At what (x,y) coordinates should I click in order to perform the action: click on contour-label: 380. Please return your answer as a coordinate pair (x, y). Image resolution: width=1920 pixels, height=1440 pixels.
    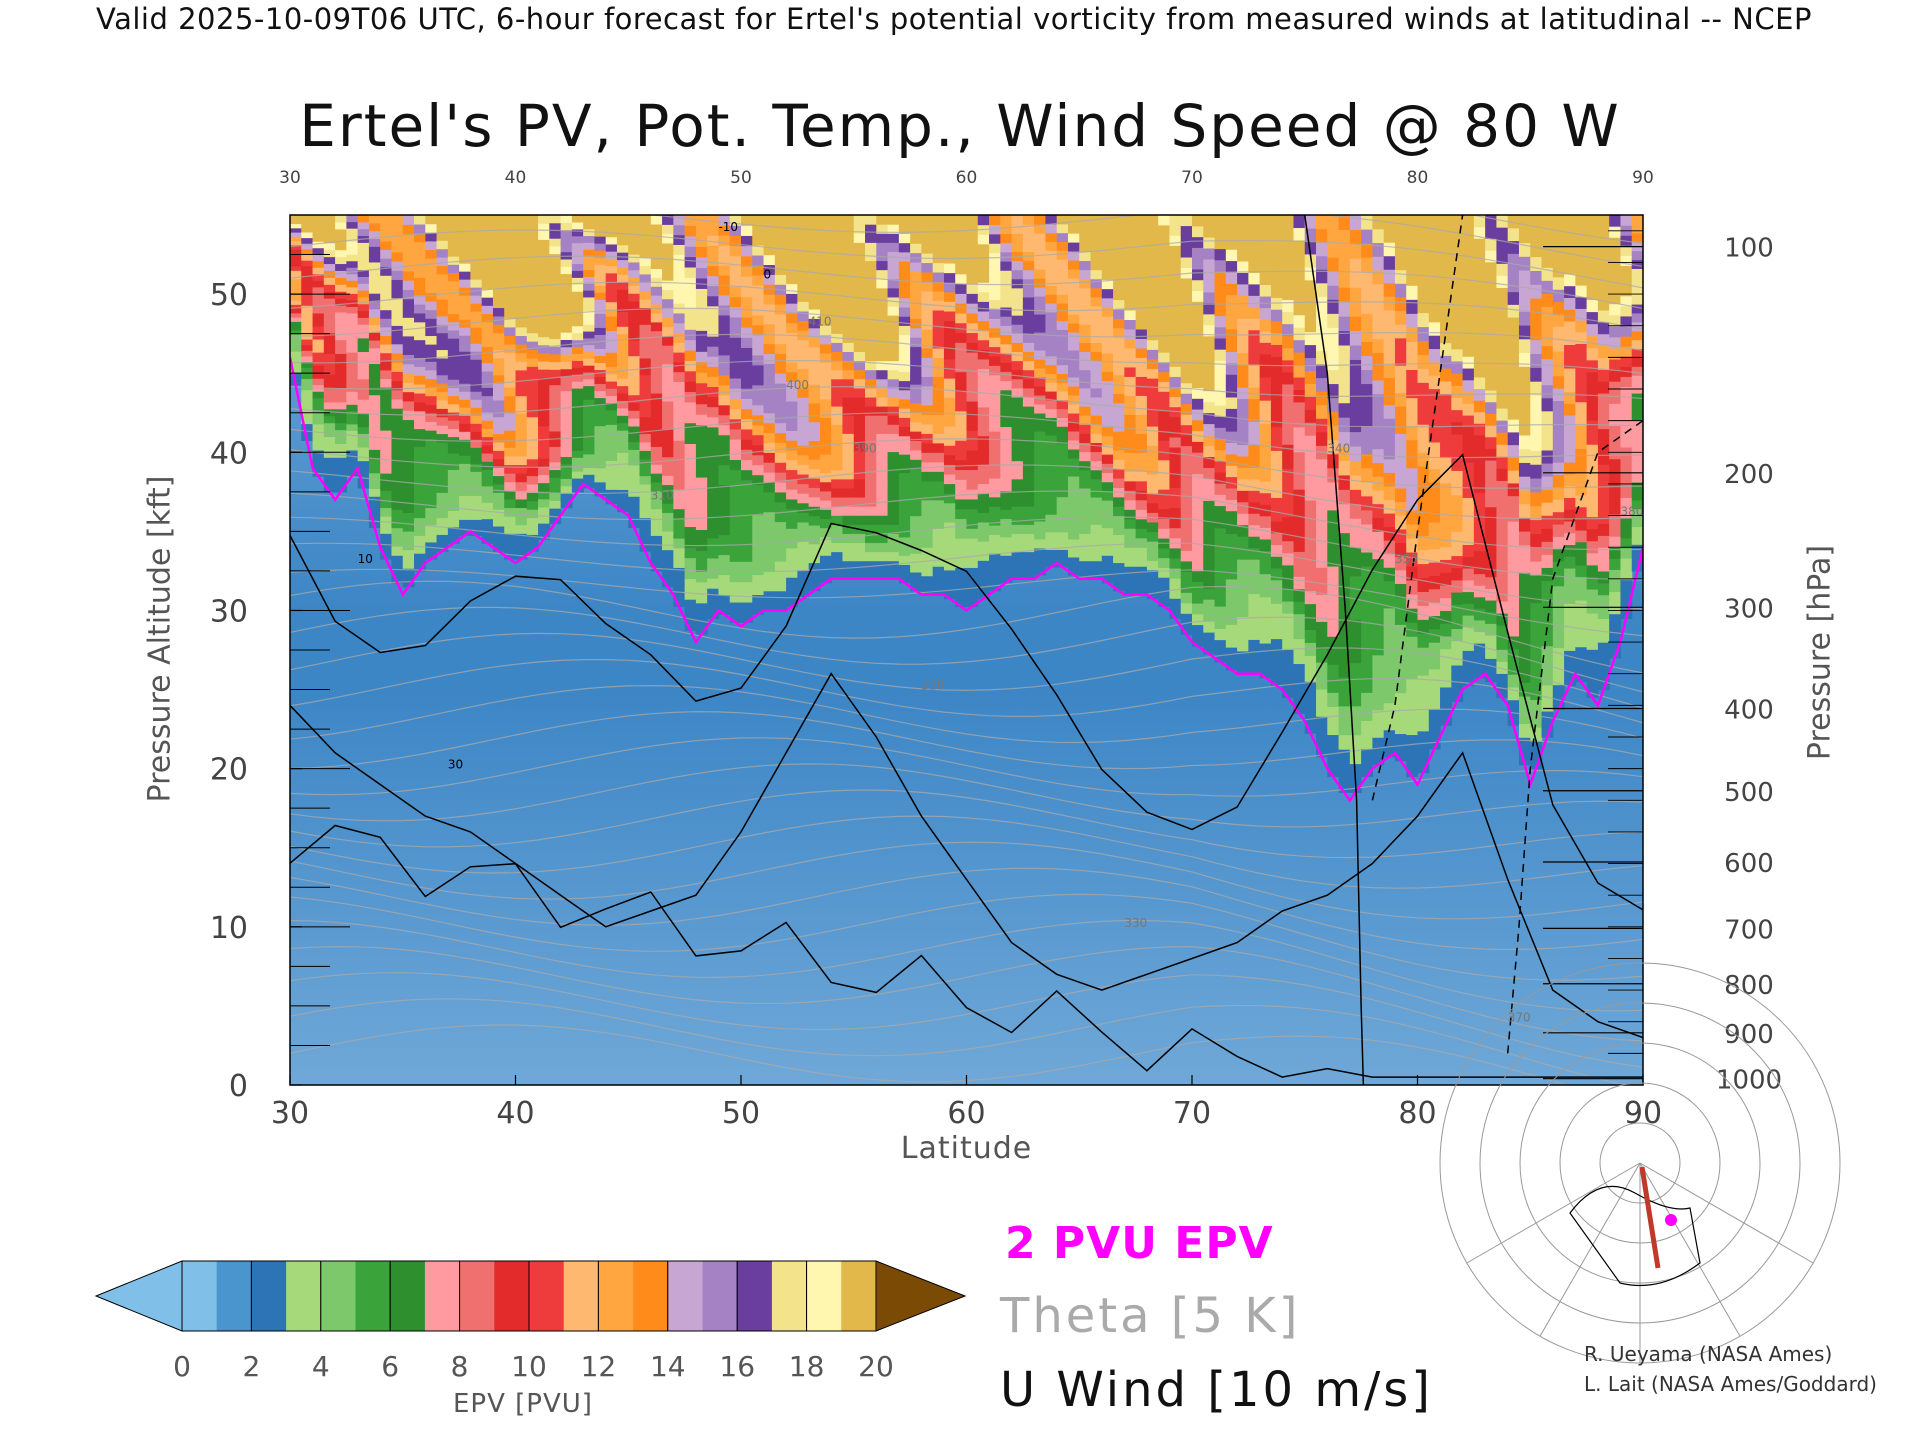
    Looking at the image, I should click on (1631, 512).